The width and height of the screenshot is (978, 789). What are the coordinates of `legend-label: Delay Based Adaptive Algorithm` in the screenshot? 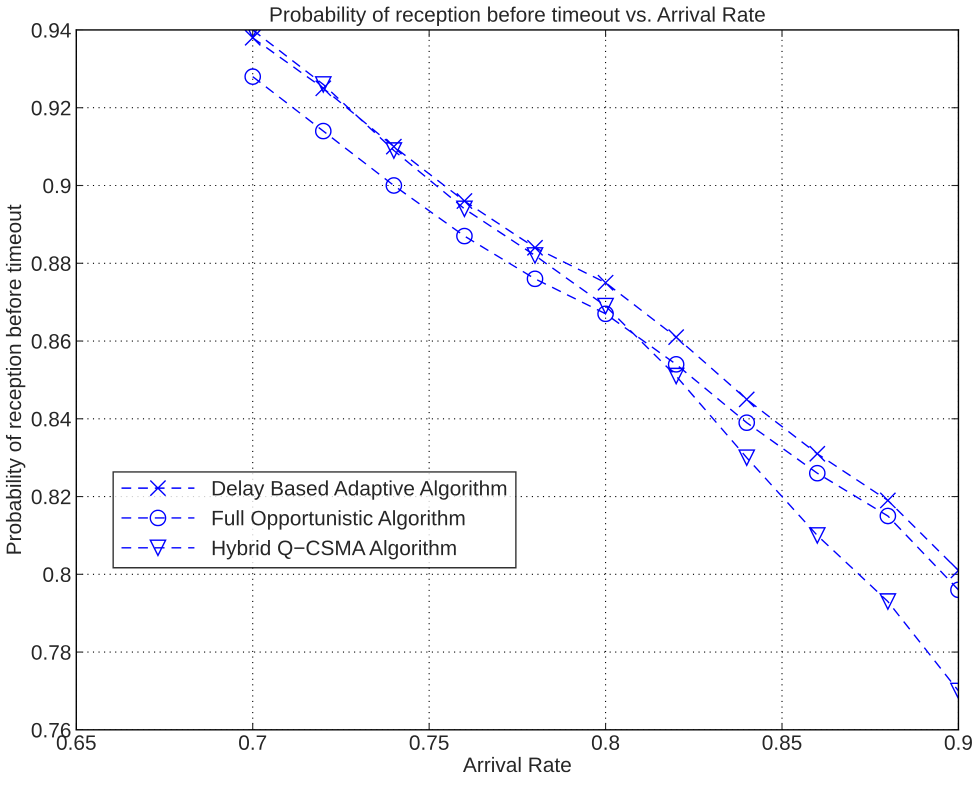 It's located at (359, 490).